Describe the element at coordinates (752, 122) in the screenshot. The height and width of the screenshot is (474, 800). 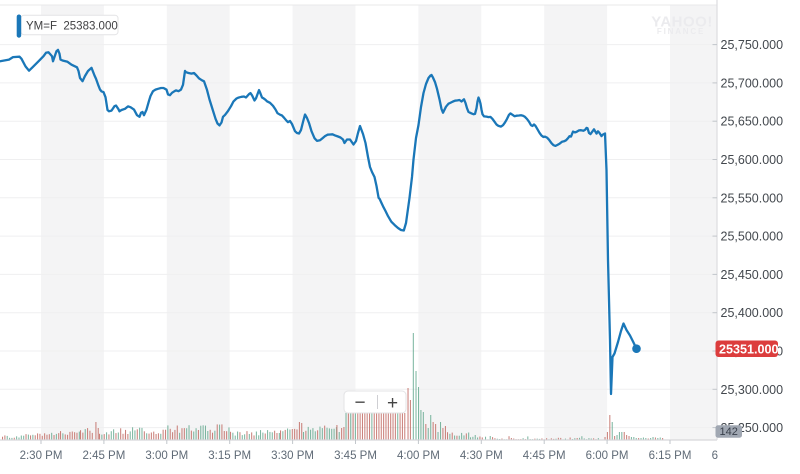
I see `svg-text: 25,650.000` at that location.